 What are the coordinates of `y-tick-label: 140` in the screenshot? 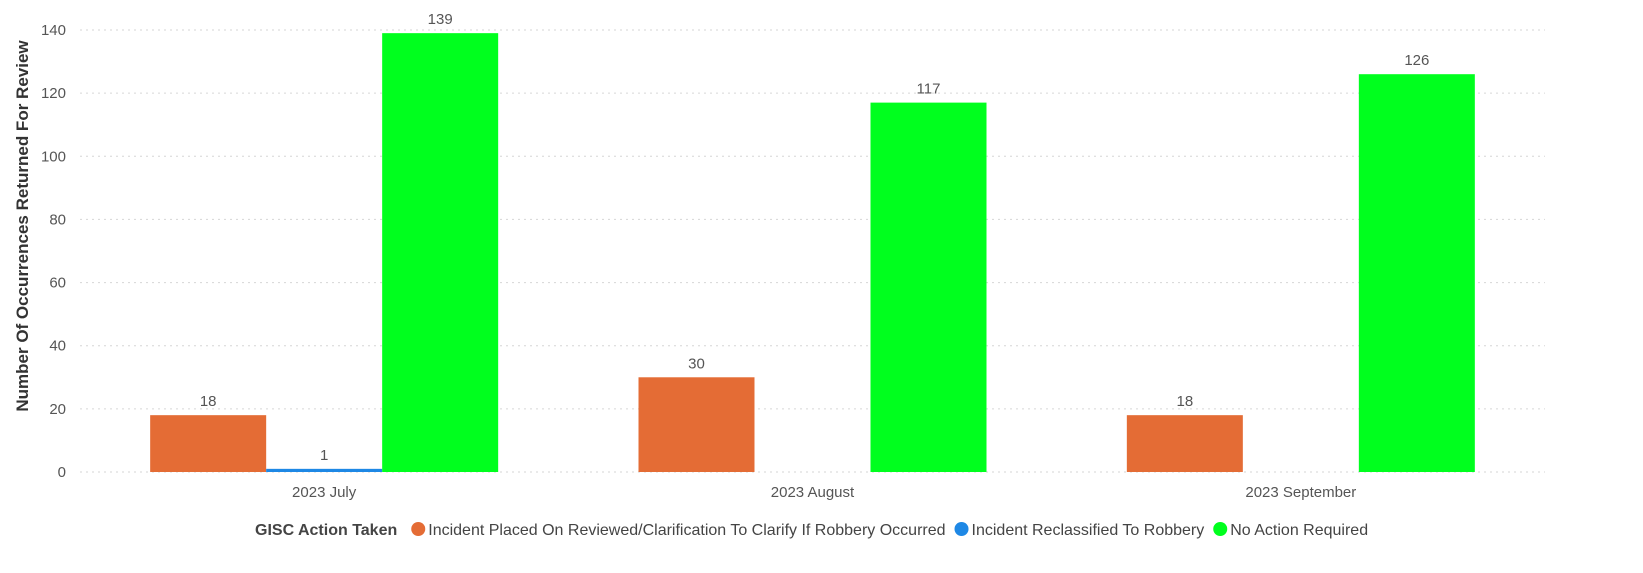 It's located at (53, 30).